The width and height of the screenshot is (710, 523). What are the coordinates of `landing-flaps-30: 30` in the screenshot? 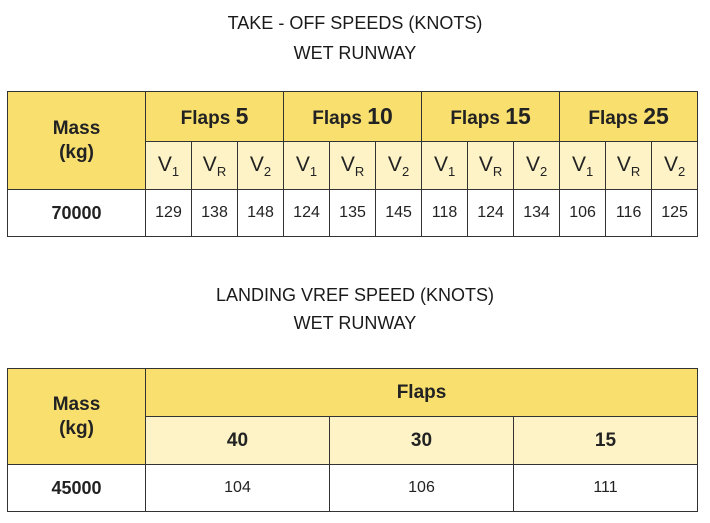 It's located at (421, 440).